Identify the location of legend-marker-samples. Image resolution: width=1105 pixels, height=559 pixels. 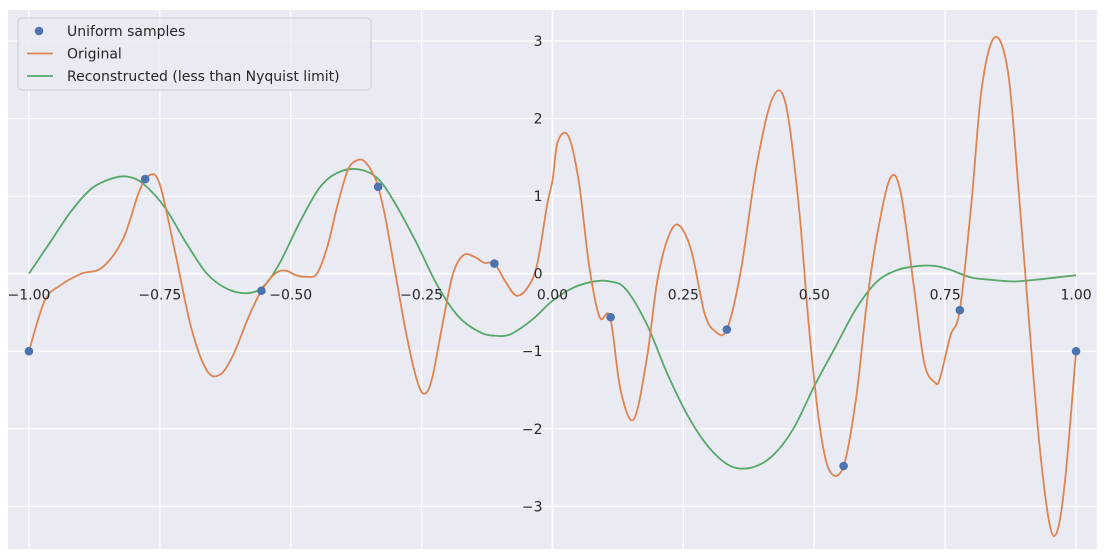
(39, 31).